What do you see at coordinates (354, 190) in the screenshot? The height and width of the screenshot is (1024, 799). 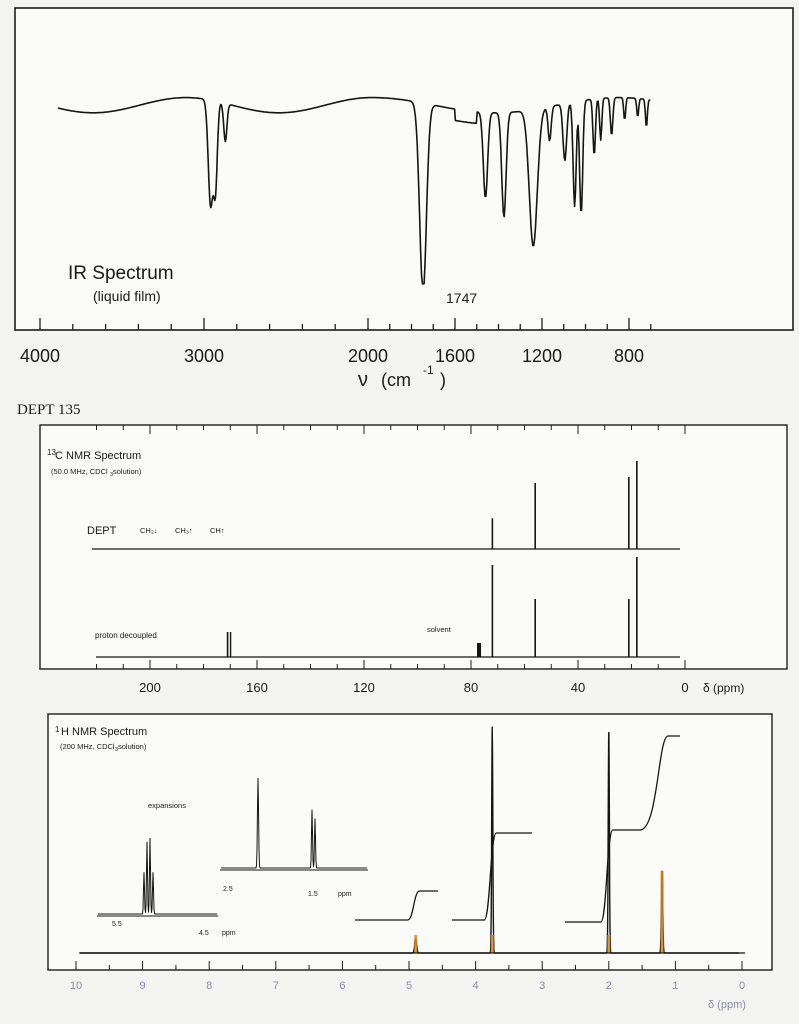 I see `ir-spectrum-trace` at bounding box center [354, 190].